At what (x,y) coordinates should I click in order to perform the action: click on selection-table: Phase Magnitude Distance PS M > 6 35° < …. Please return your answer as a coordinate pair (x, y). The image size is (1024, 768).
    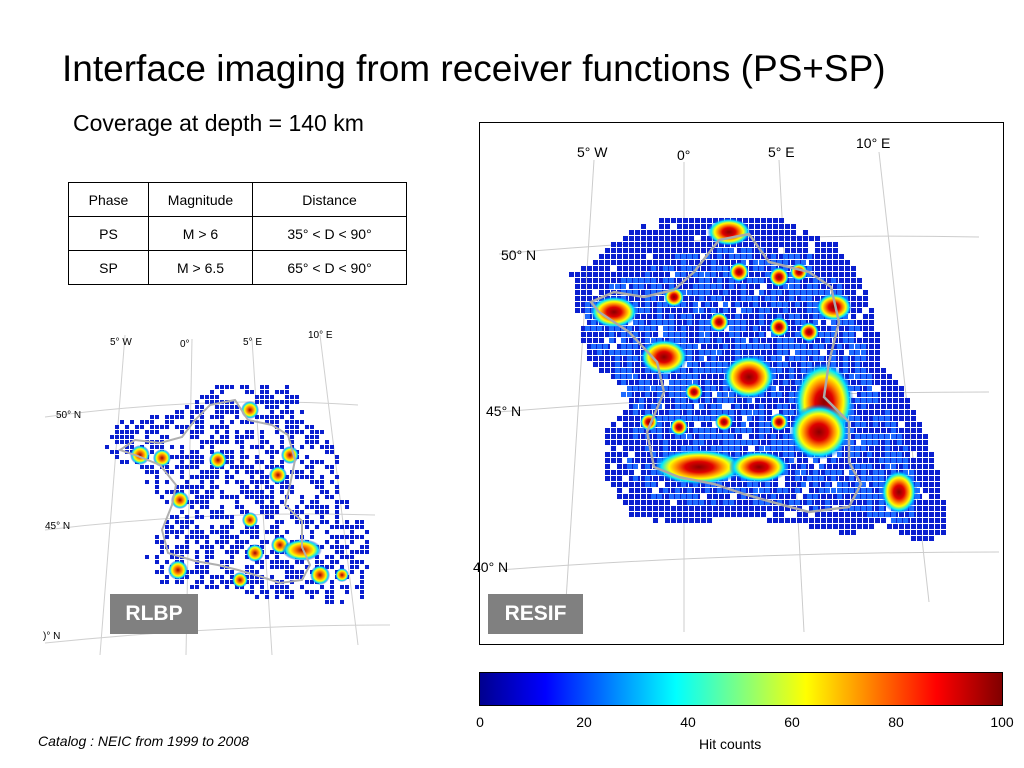
    Looking at the image, I should click on (237, 233).